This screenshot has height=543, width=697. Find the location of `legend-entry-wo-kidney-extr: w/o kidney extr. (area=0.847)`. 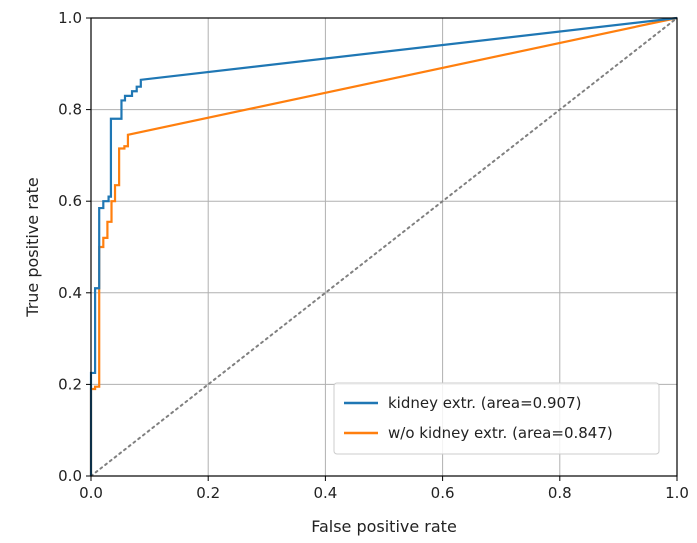

legend-entry-wo-kidney-extr: w/o kidney extr. (area=0.847) is located at coordinates (500, 433).